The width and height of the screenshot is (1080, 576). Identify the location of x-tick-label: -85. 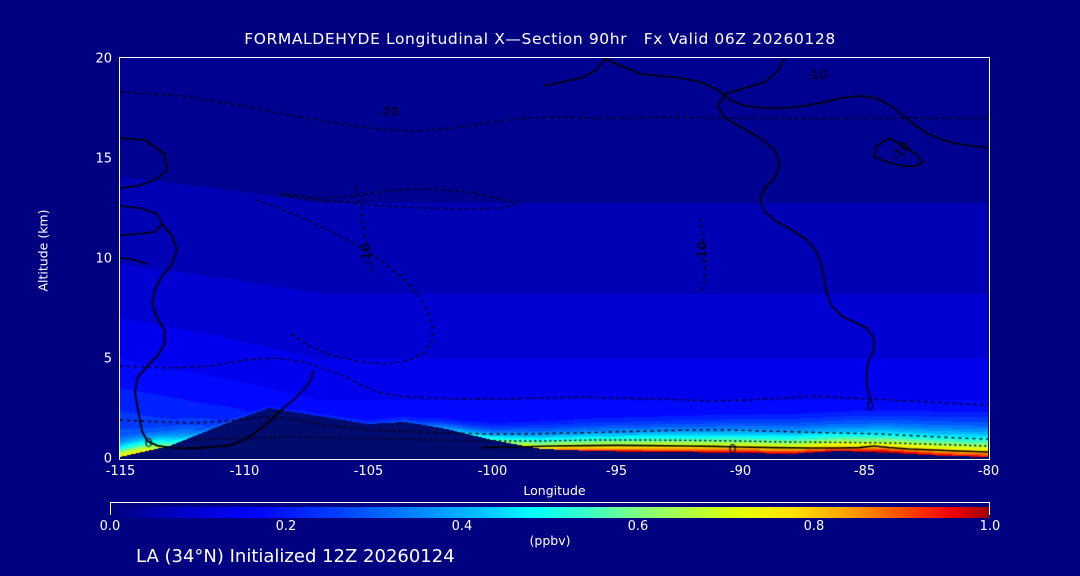
(864, 471).